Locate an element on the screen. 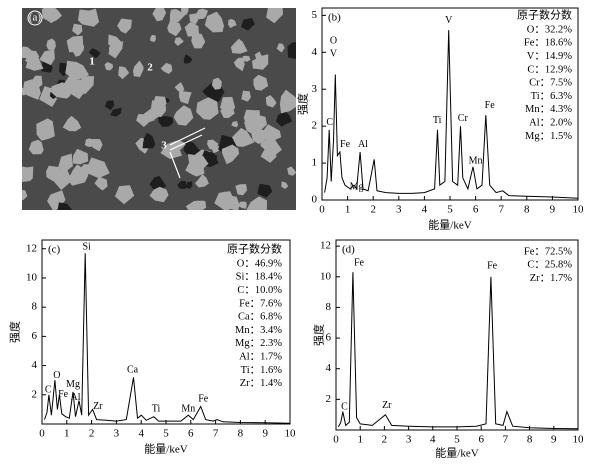 The height and width of the screenshot is (464, 599). composition-item: V：14.9% is located at coordinates (549, 56).